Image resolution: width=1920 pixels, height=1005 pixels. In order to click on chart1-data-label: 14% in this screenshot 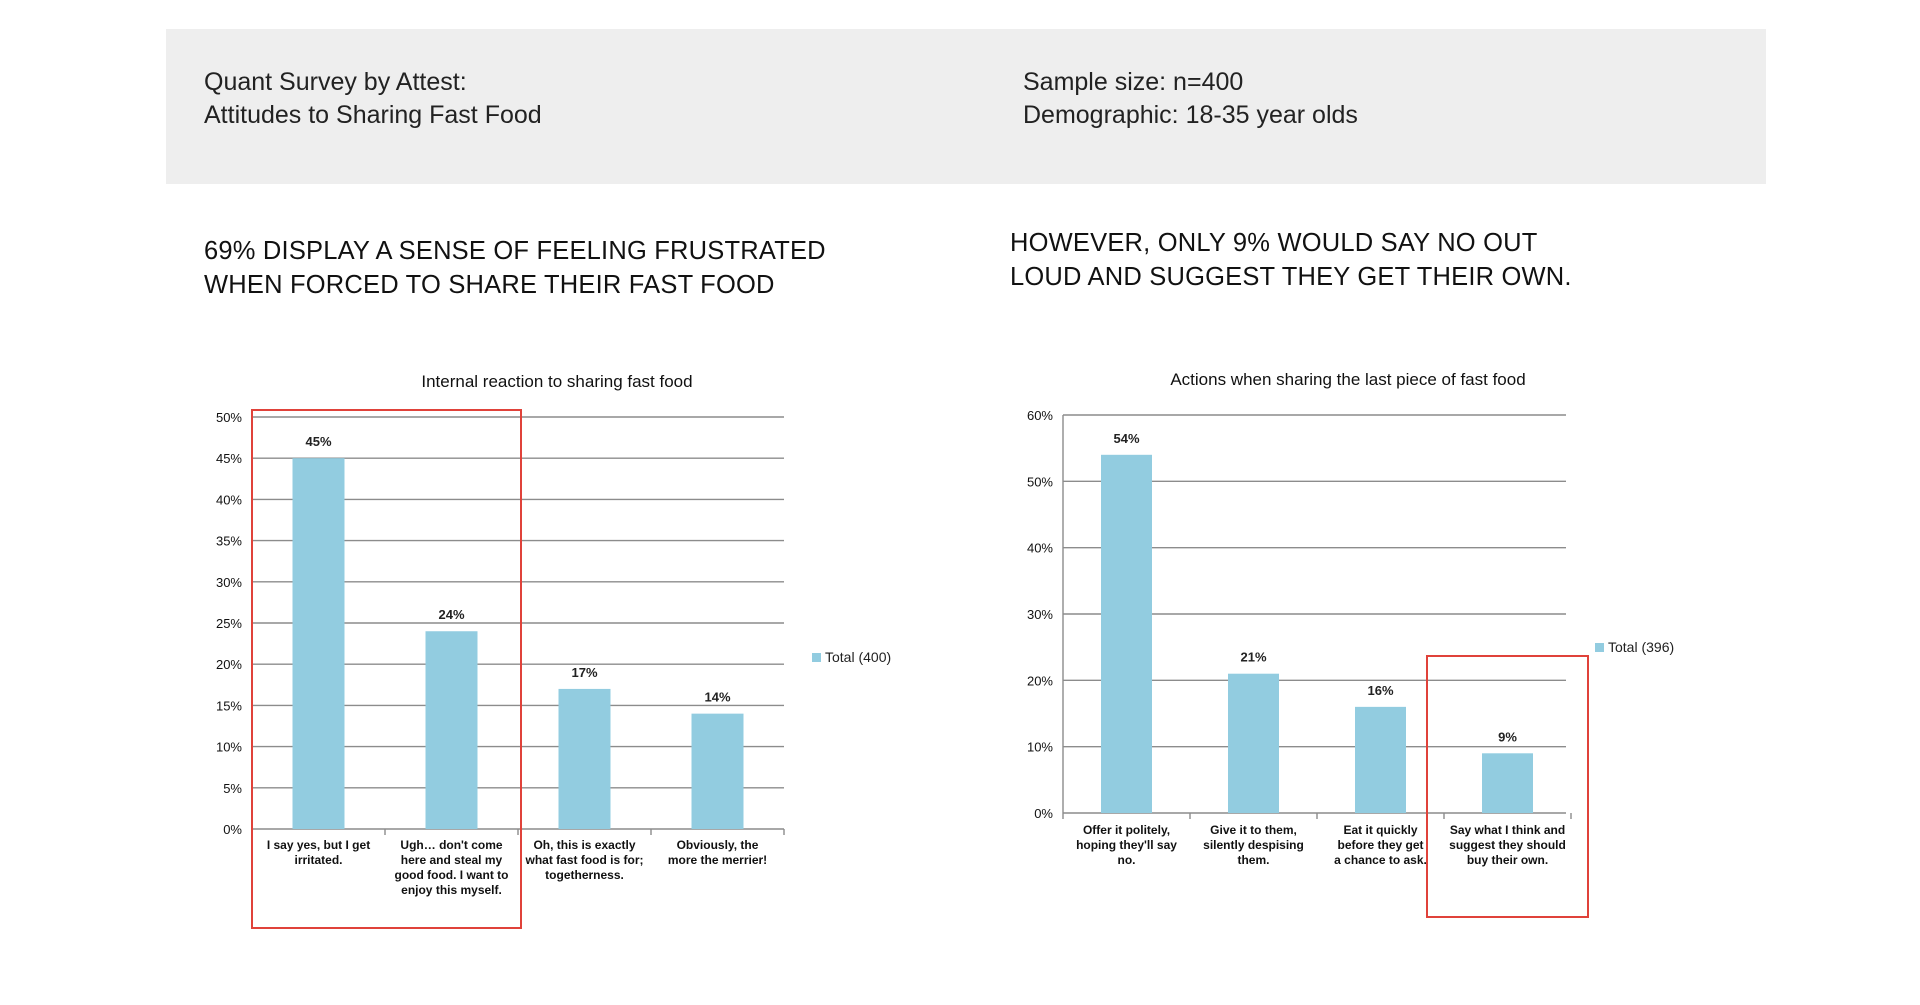, I will do `click(717, 697)`.